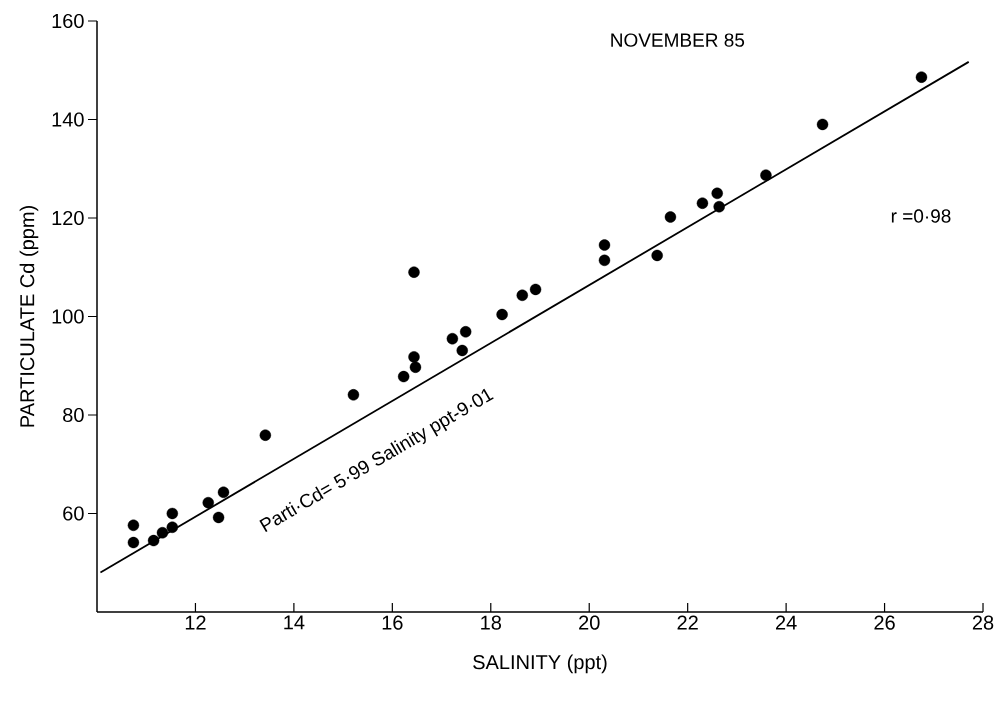  Describe the element at coordinates (68, 21) in the screenshot. I see `y-tick-label: 160` at that location.